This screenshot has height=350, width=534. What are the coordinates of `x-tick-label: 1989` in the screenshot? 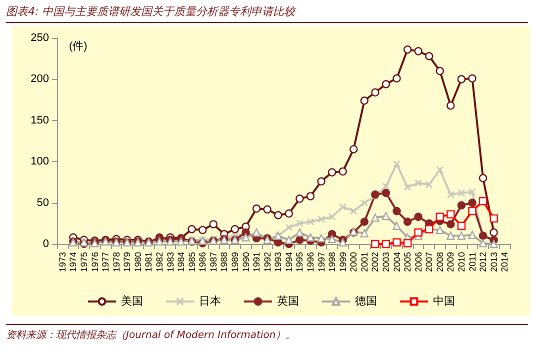 It's located at (235, 262).